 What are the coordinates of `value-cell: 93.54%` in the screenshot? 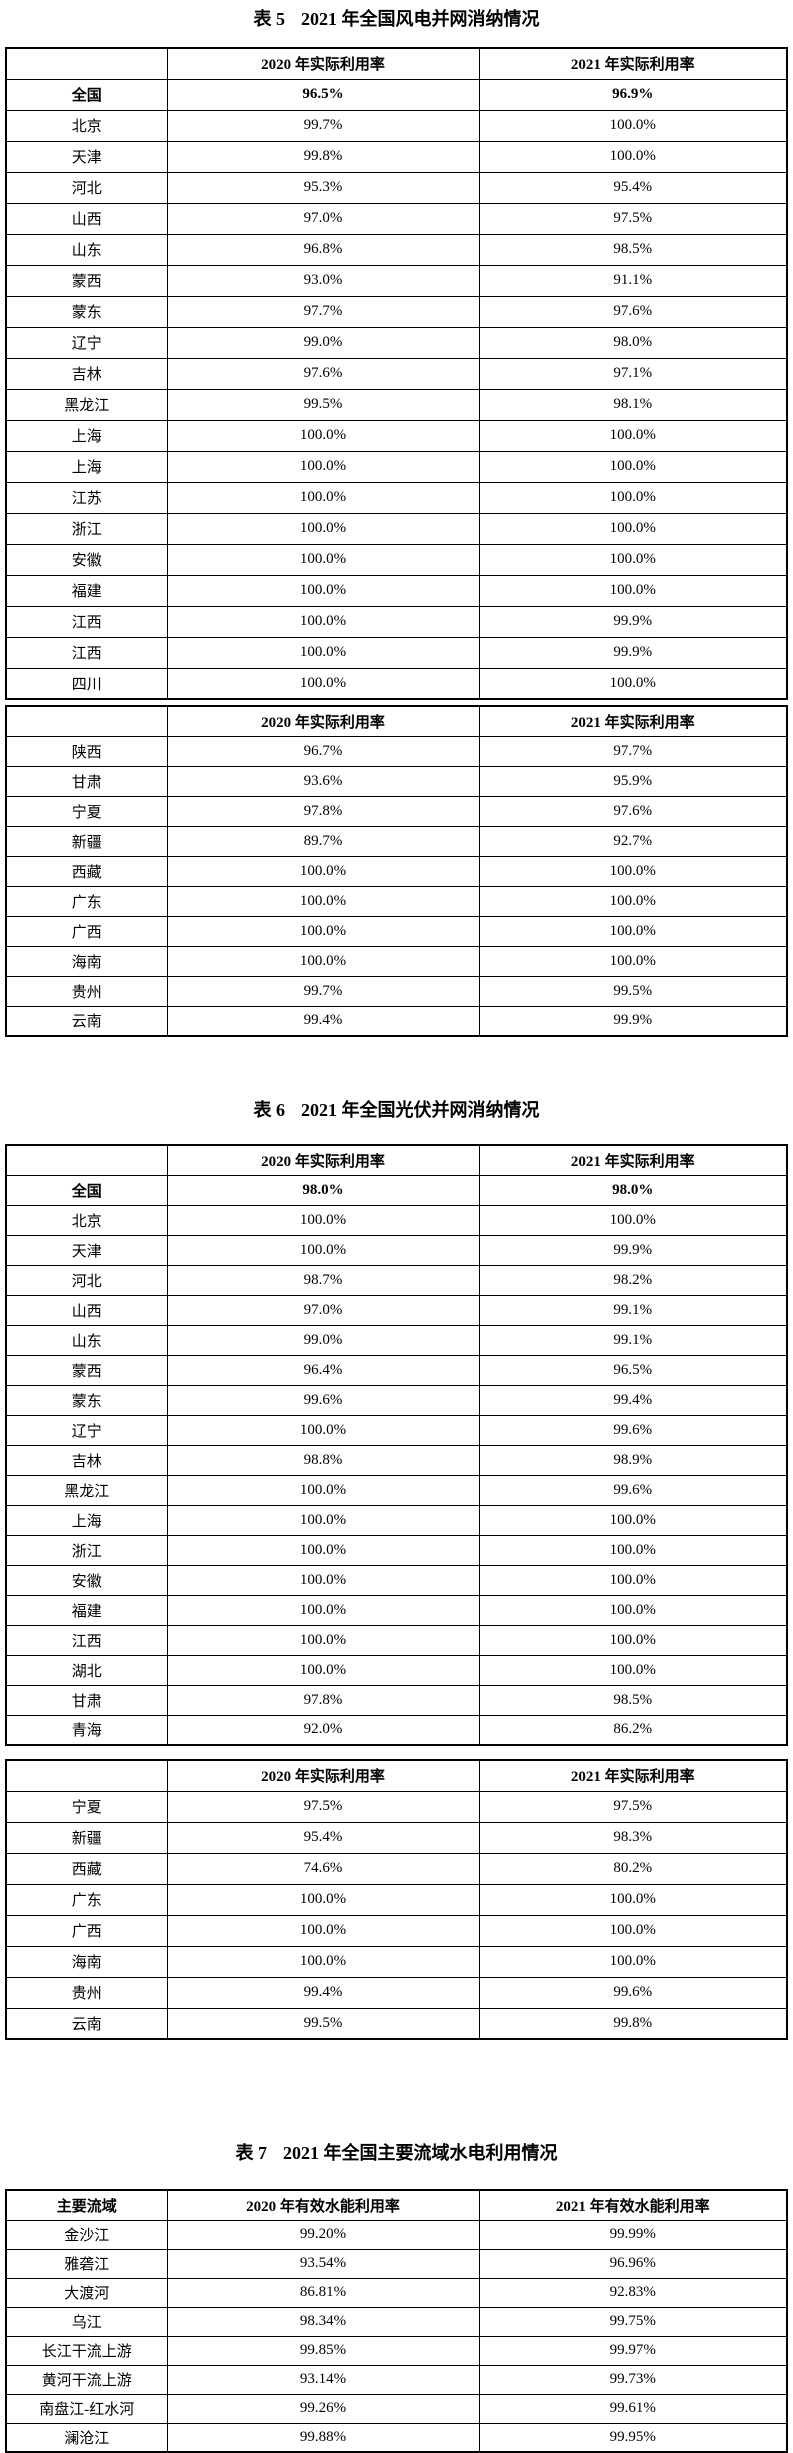 It's located at (323, 2263).